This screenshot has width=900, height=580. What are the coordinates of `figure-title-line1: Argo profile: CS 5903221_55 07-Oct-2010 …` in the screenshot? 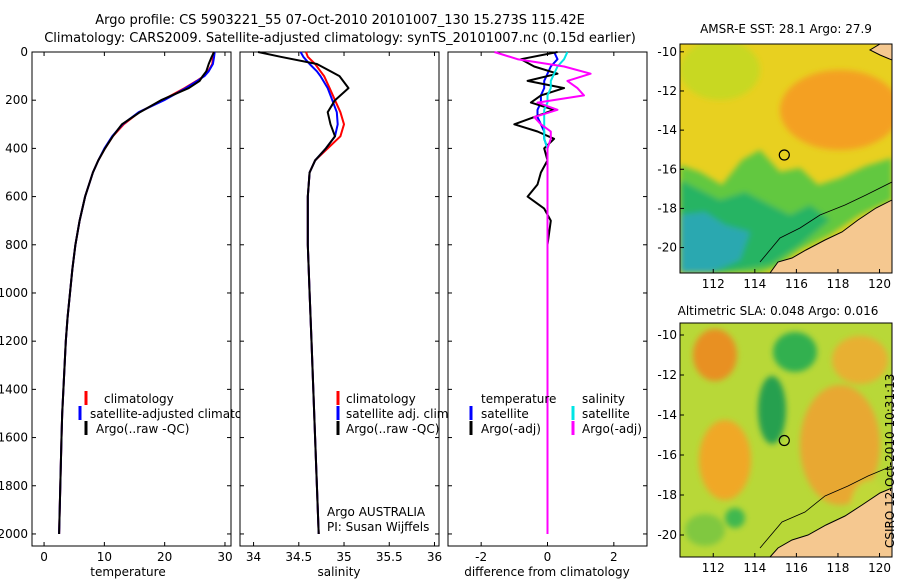 It's located at (340, 20).